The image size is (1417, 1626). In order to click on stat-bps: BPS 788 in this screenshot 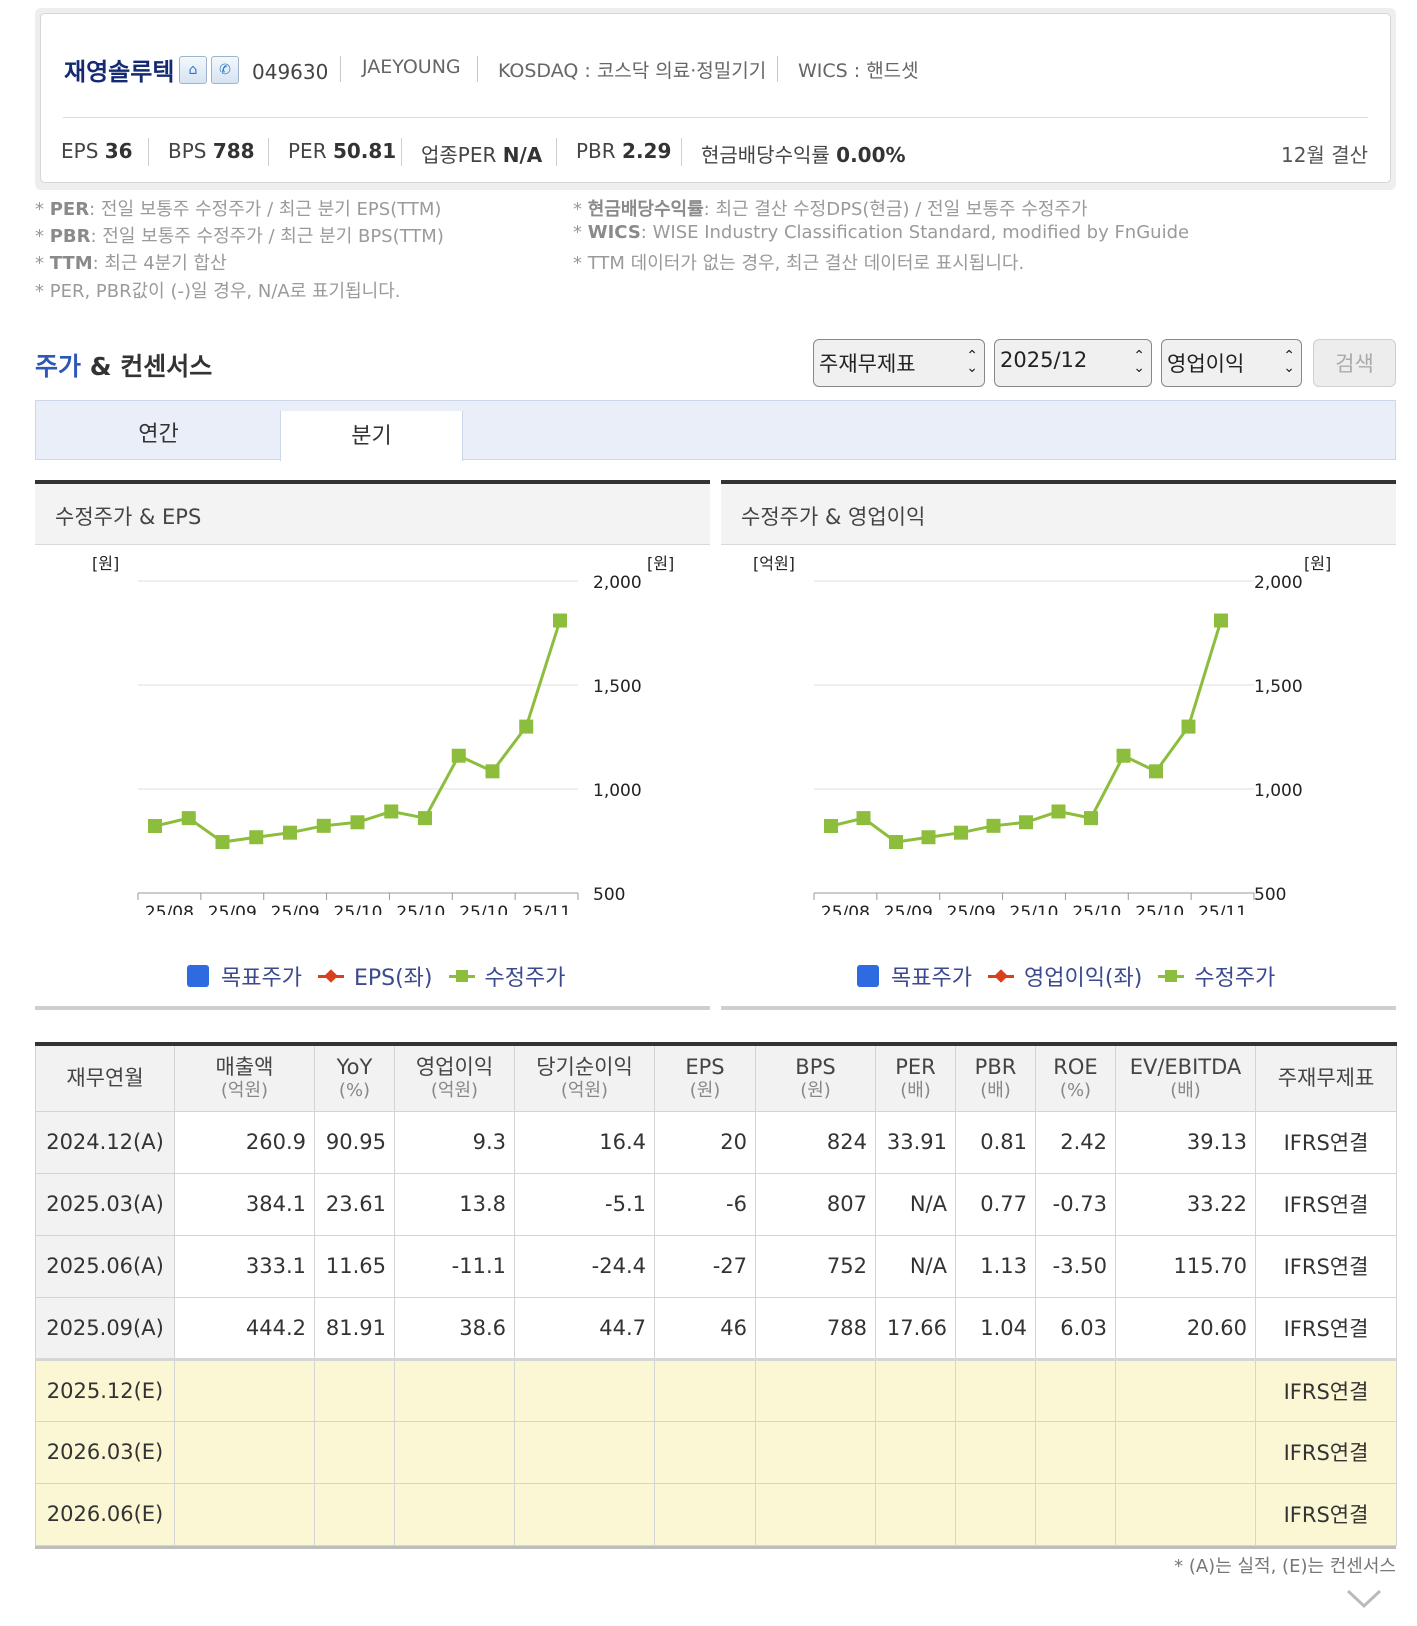, I will do `click(211, 151)`.